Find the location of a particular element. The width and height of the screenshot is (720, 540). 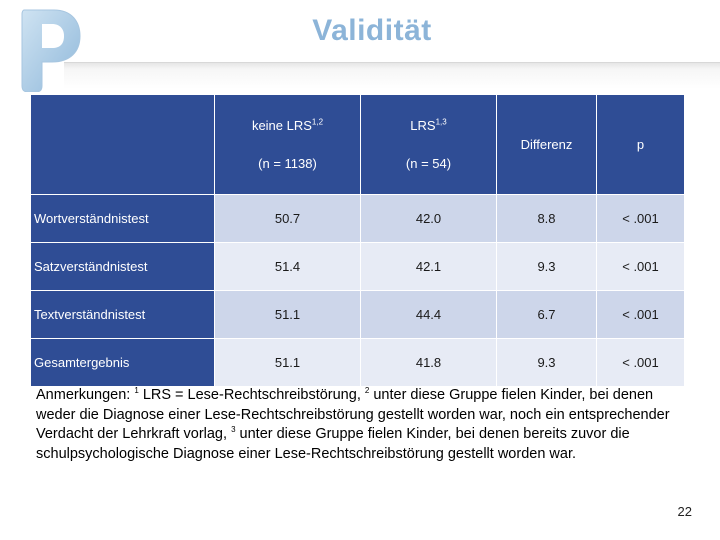

page-title: Validität is located at coordinates (372, 30).